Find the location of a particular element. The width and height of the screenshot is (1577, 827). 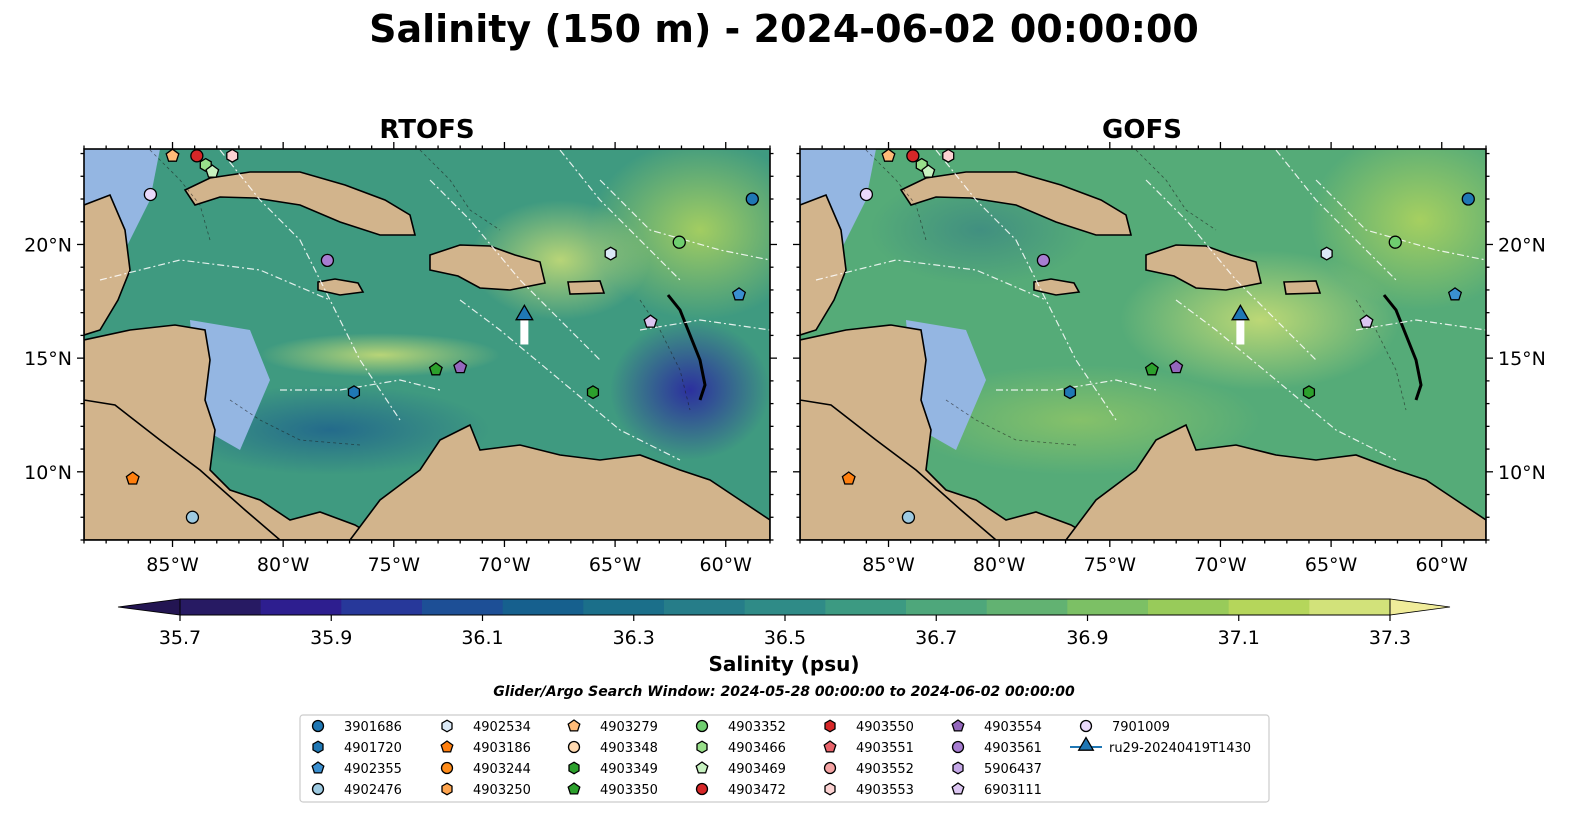

salinity-feature-central is located at coordinates (560, 260).